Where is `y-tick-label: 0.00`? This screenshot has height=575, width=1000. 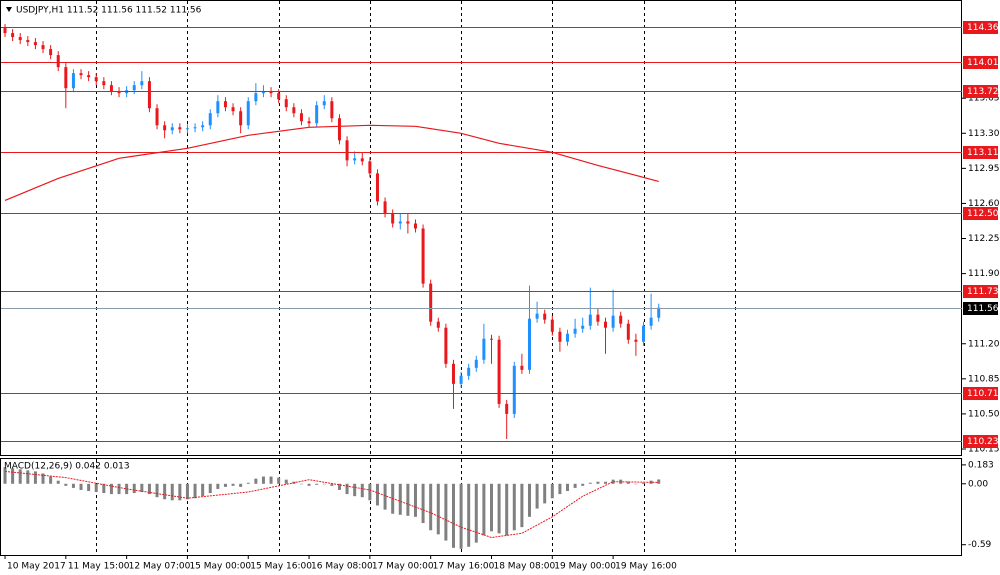
y-tick-label: 0.00 is located at coordinates (978, 484).